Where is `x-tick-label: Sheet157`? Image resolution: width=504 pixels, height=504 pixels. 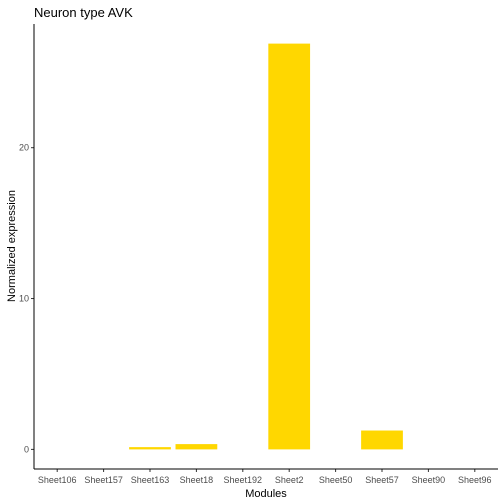 x-tick-label: Sheet157 is located at coordinates (103, 480).